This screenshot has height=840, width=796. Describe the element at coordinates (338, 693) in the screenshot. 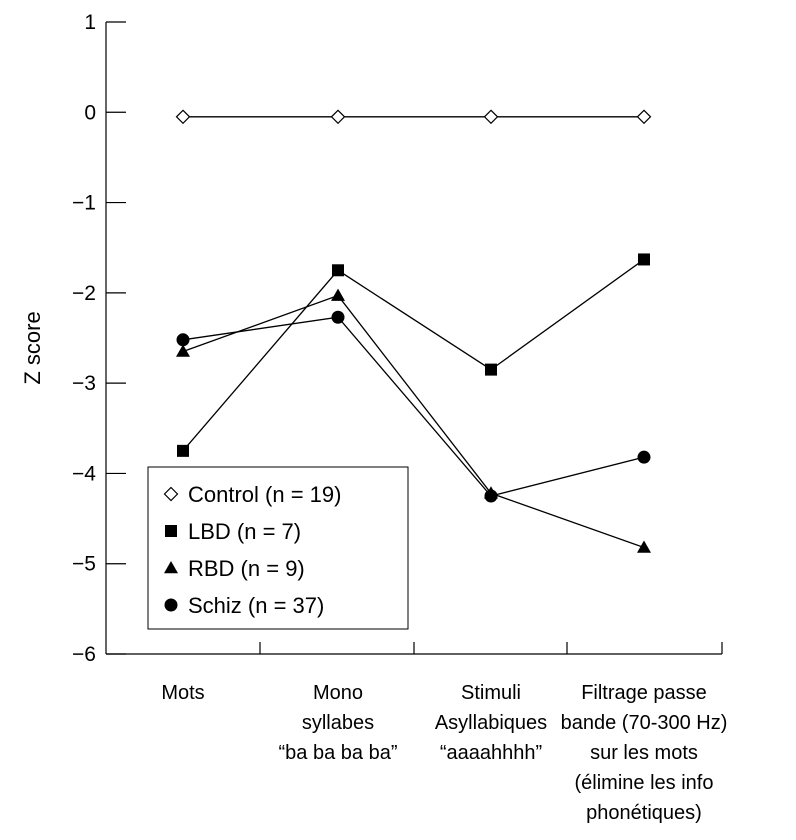

I see `x-category-line: Mono` at that location.